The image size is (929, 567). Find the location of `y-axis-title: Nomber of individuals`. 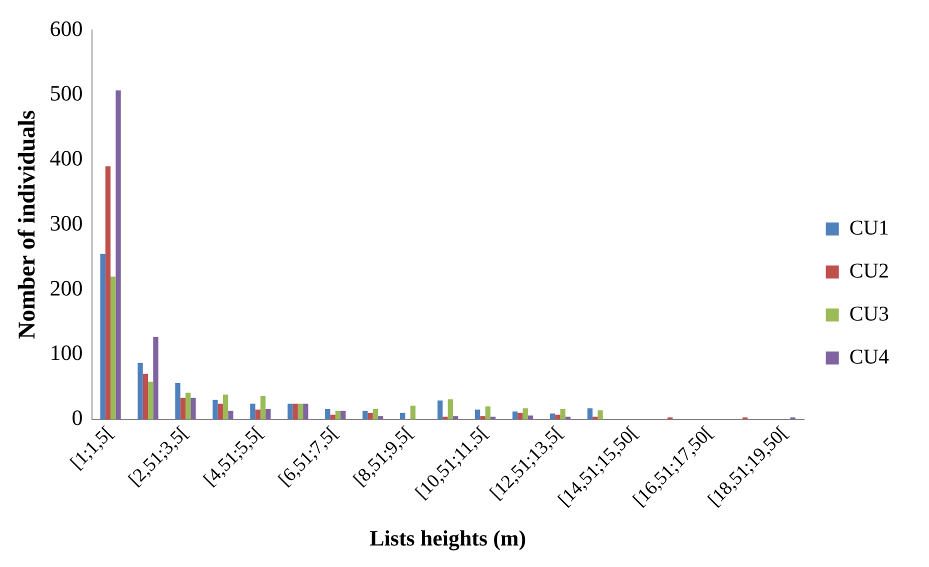

y-axis-title: Nomber of individuals is located at coordinates (27, 225).